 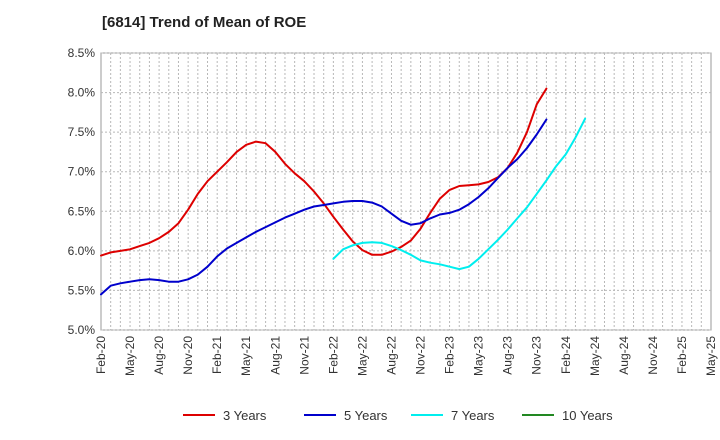 What do you see at coordinates (653, 355) in the screenshot?
I see `x-tick-label: Nov-24` at bounding box center [653, 355].